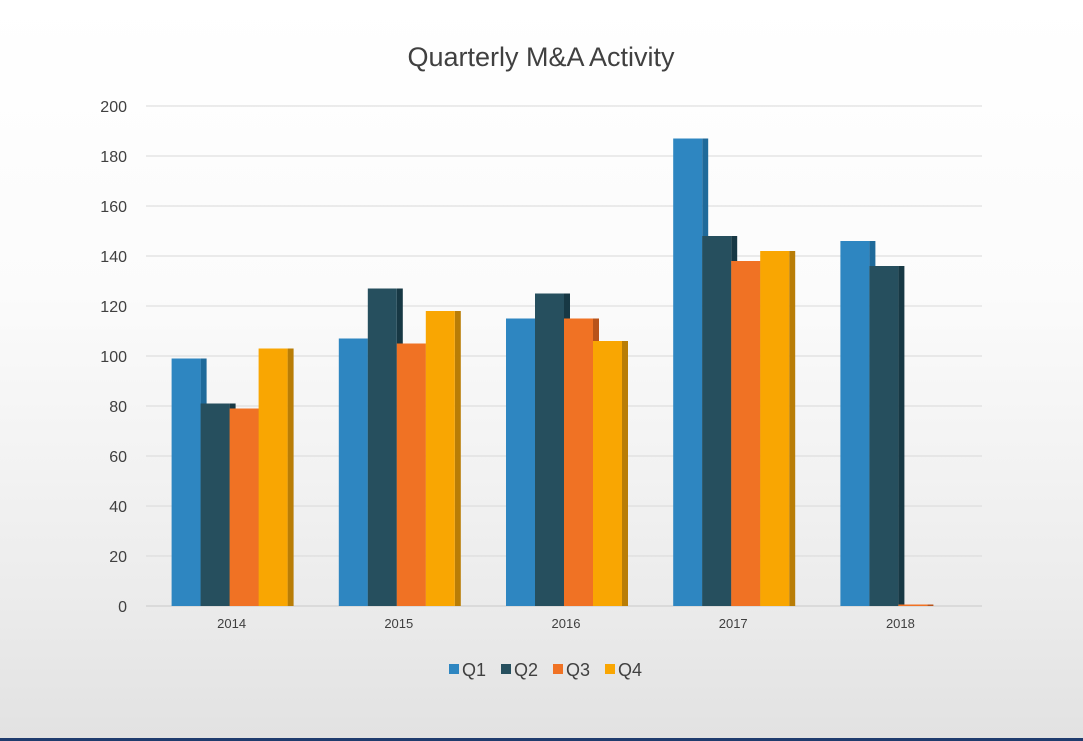  What do you see at coordinates (113, 207) in the screenshot?
I see `y-tick-label: 160` at bounding box center [113, 207].